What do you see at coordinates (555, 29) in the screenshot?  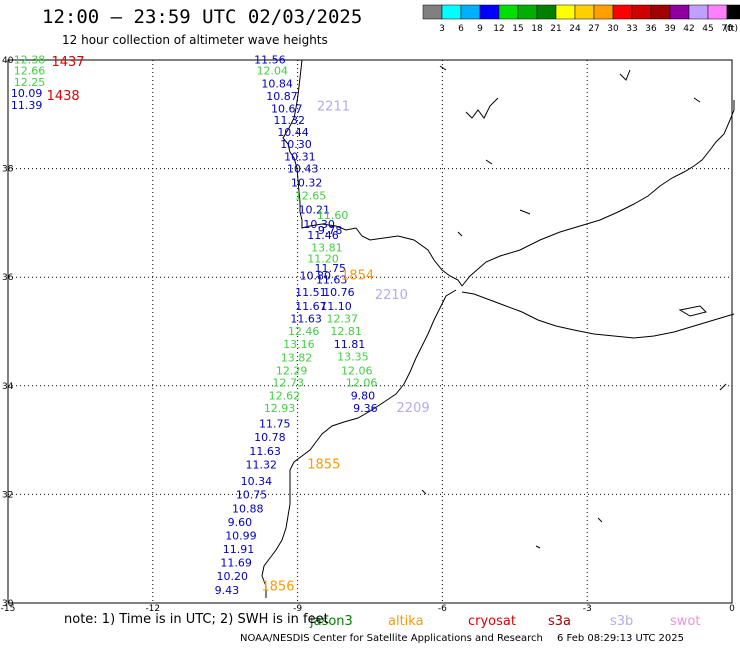 I see `scale-tick-label: 21` at bounding box center [555, 29].